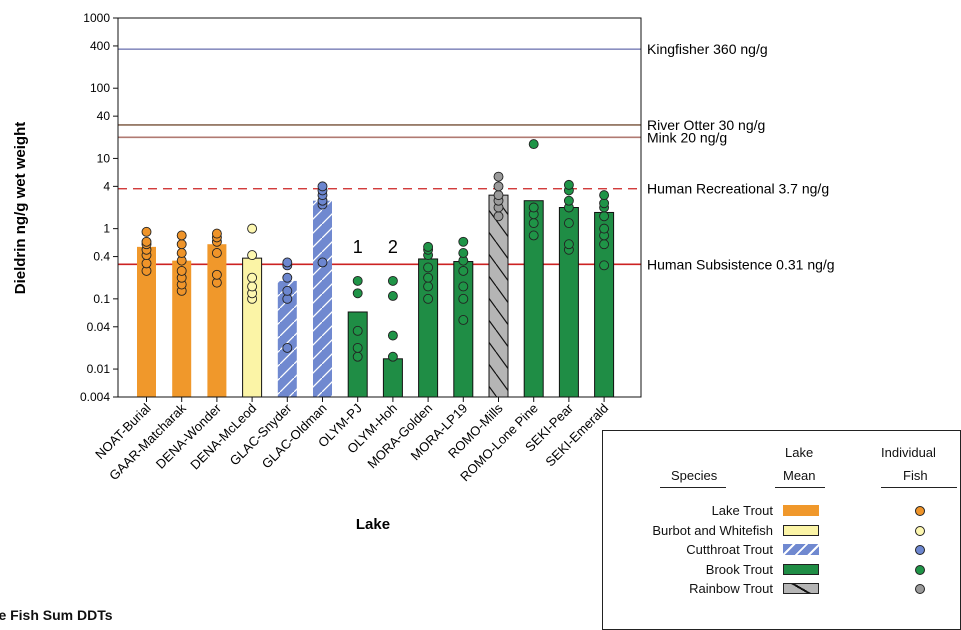 This screenshot has height=630, width=961. Describe the element at coordinates (104, 158) in the screenshot. I see `y-tick-label: 10` at that location.